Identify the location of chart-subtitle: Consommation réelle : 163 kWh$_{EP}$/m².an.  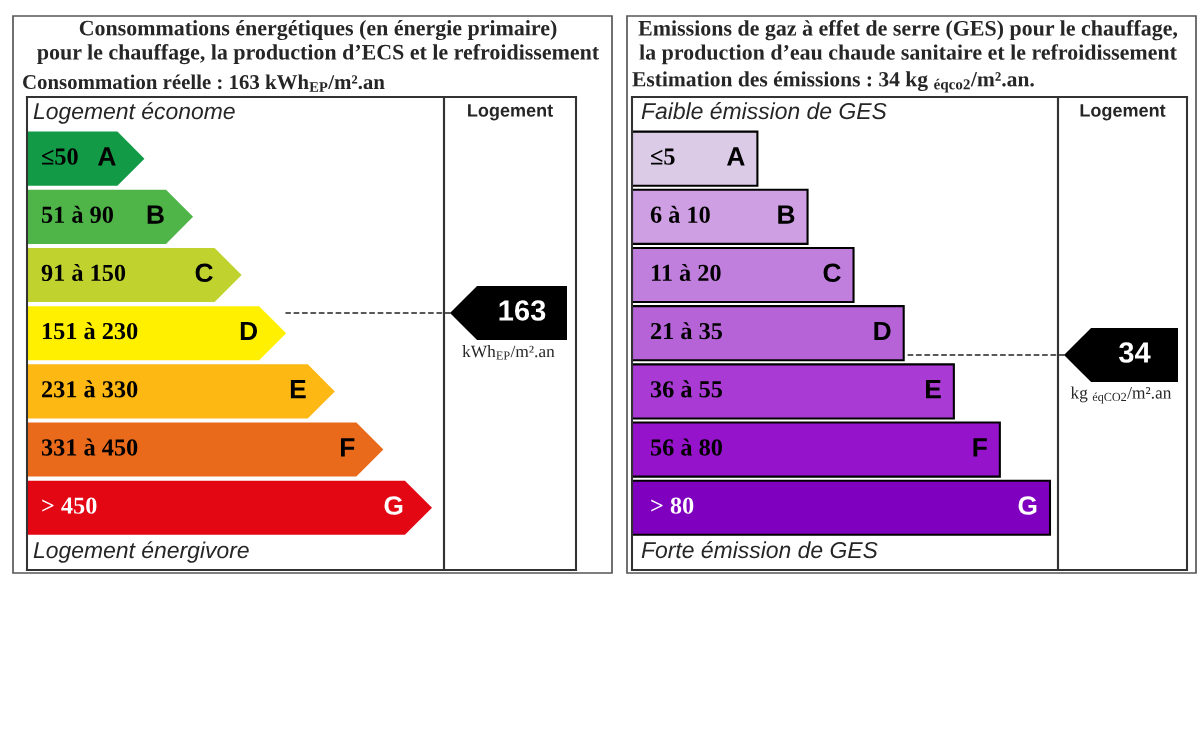
(204, 83).